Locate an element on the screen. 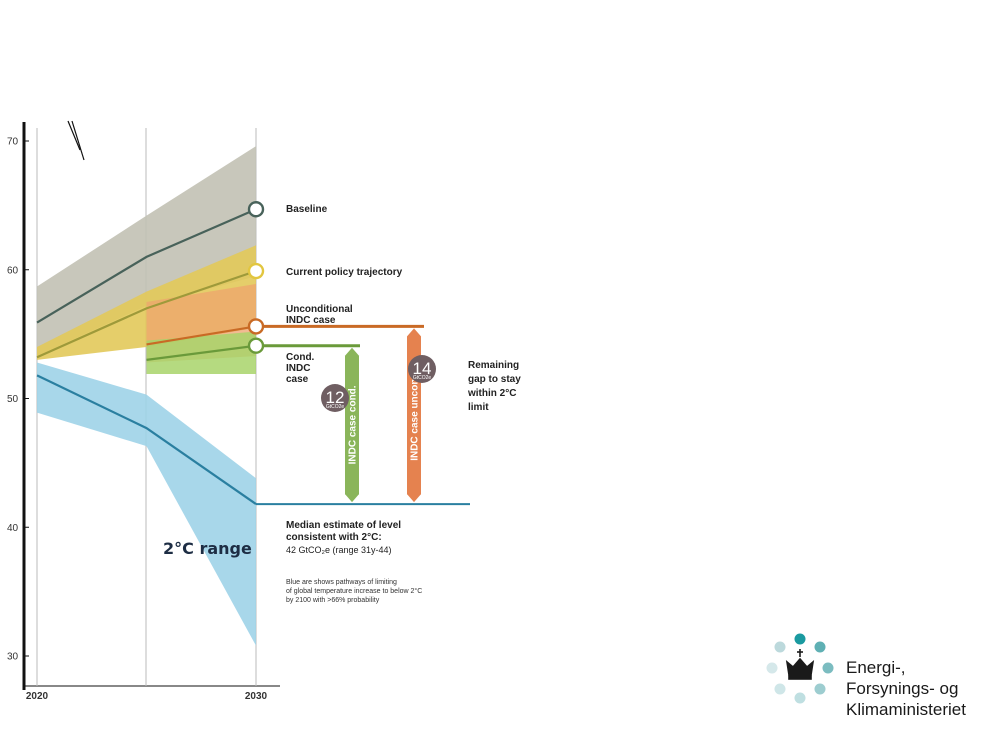 The height and width of the screenshot is (750, 1000). label-cond-2: INDC is located at coordinates (298, 368).